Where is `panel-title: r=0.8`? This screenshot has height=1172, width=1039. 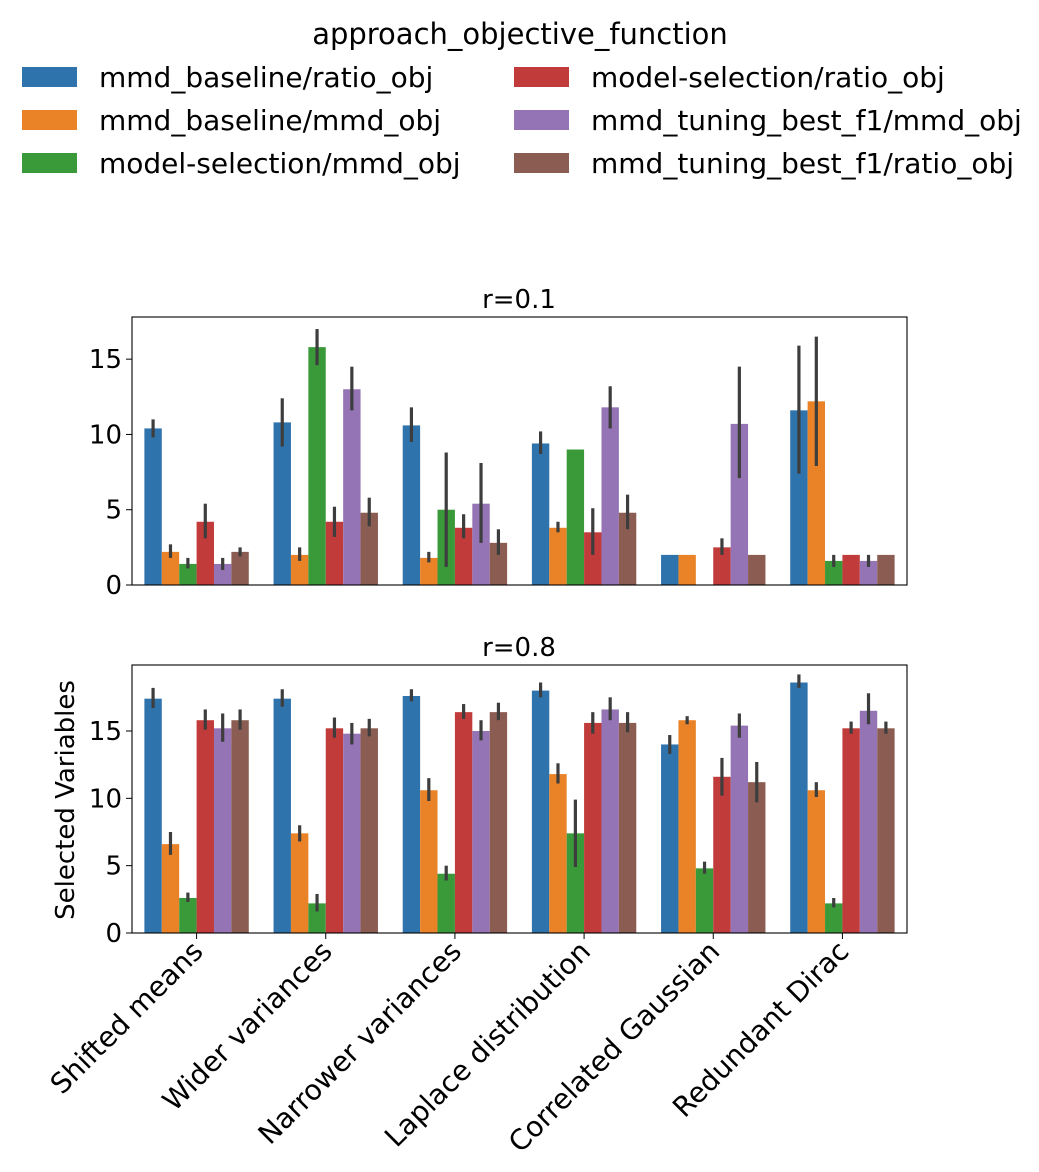 panel-title: r=0.8 is located at coordinates (519, 648).